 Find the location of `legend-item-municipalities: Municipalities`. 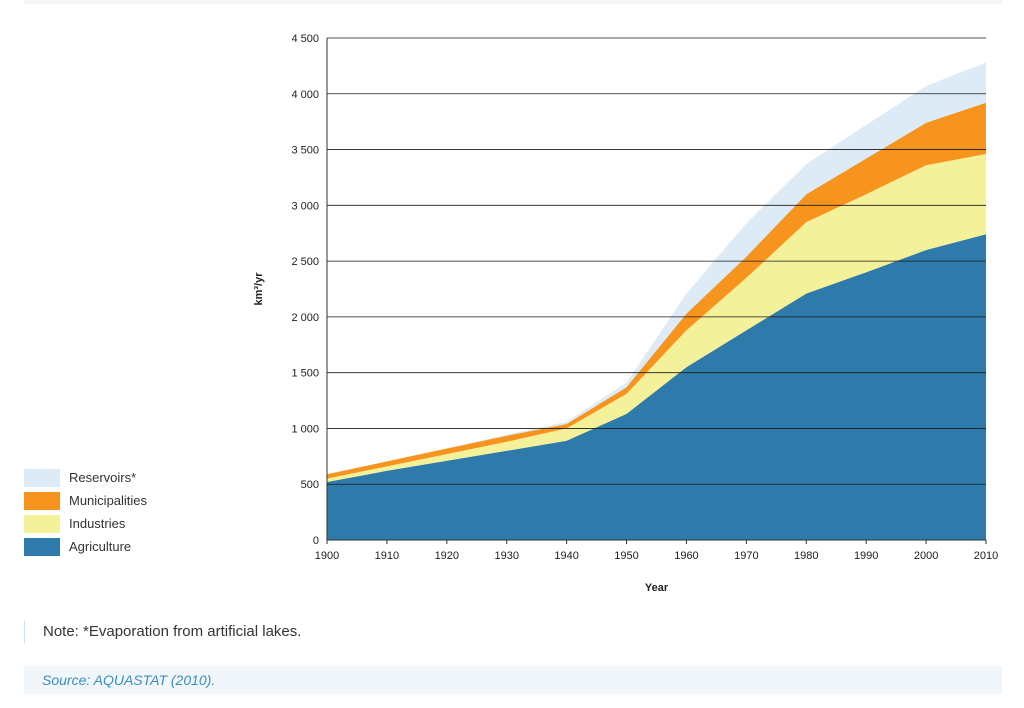

legend-item-municipalities: Municipalities is located at coordinates (85, 500).